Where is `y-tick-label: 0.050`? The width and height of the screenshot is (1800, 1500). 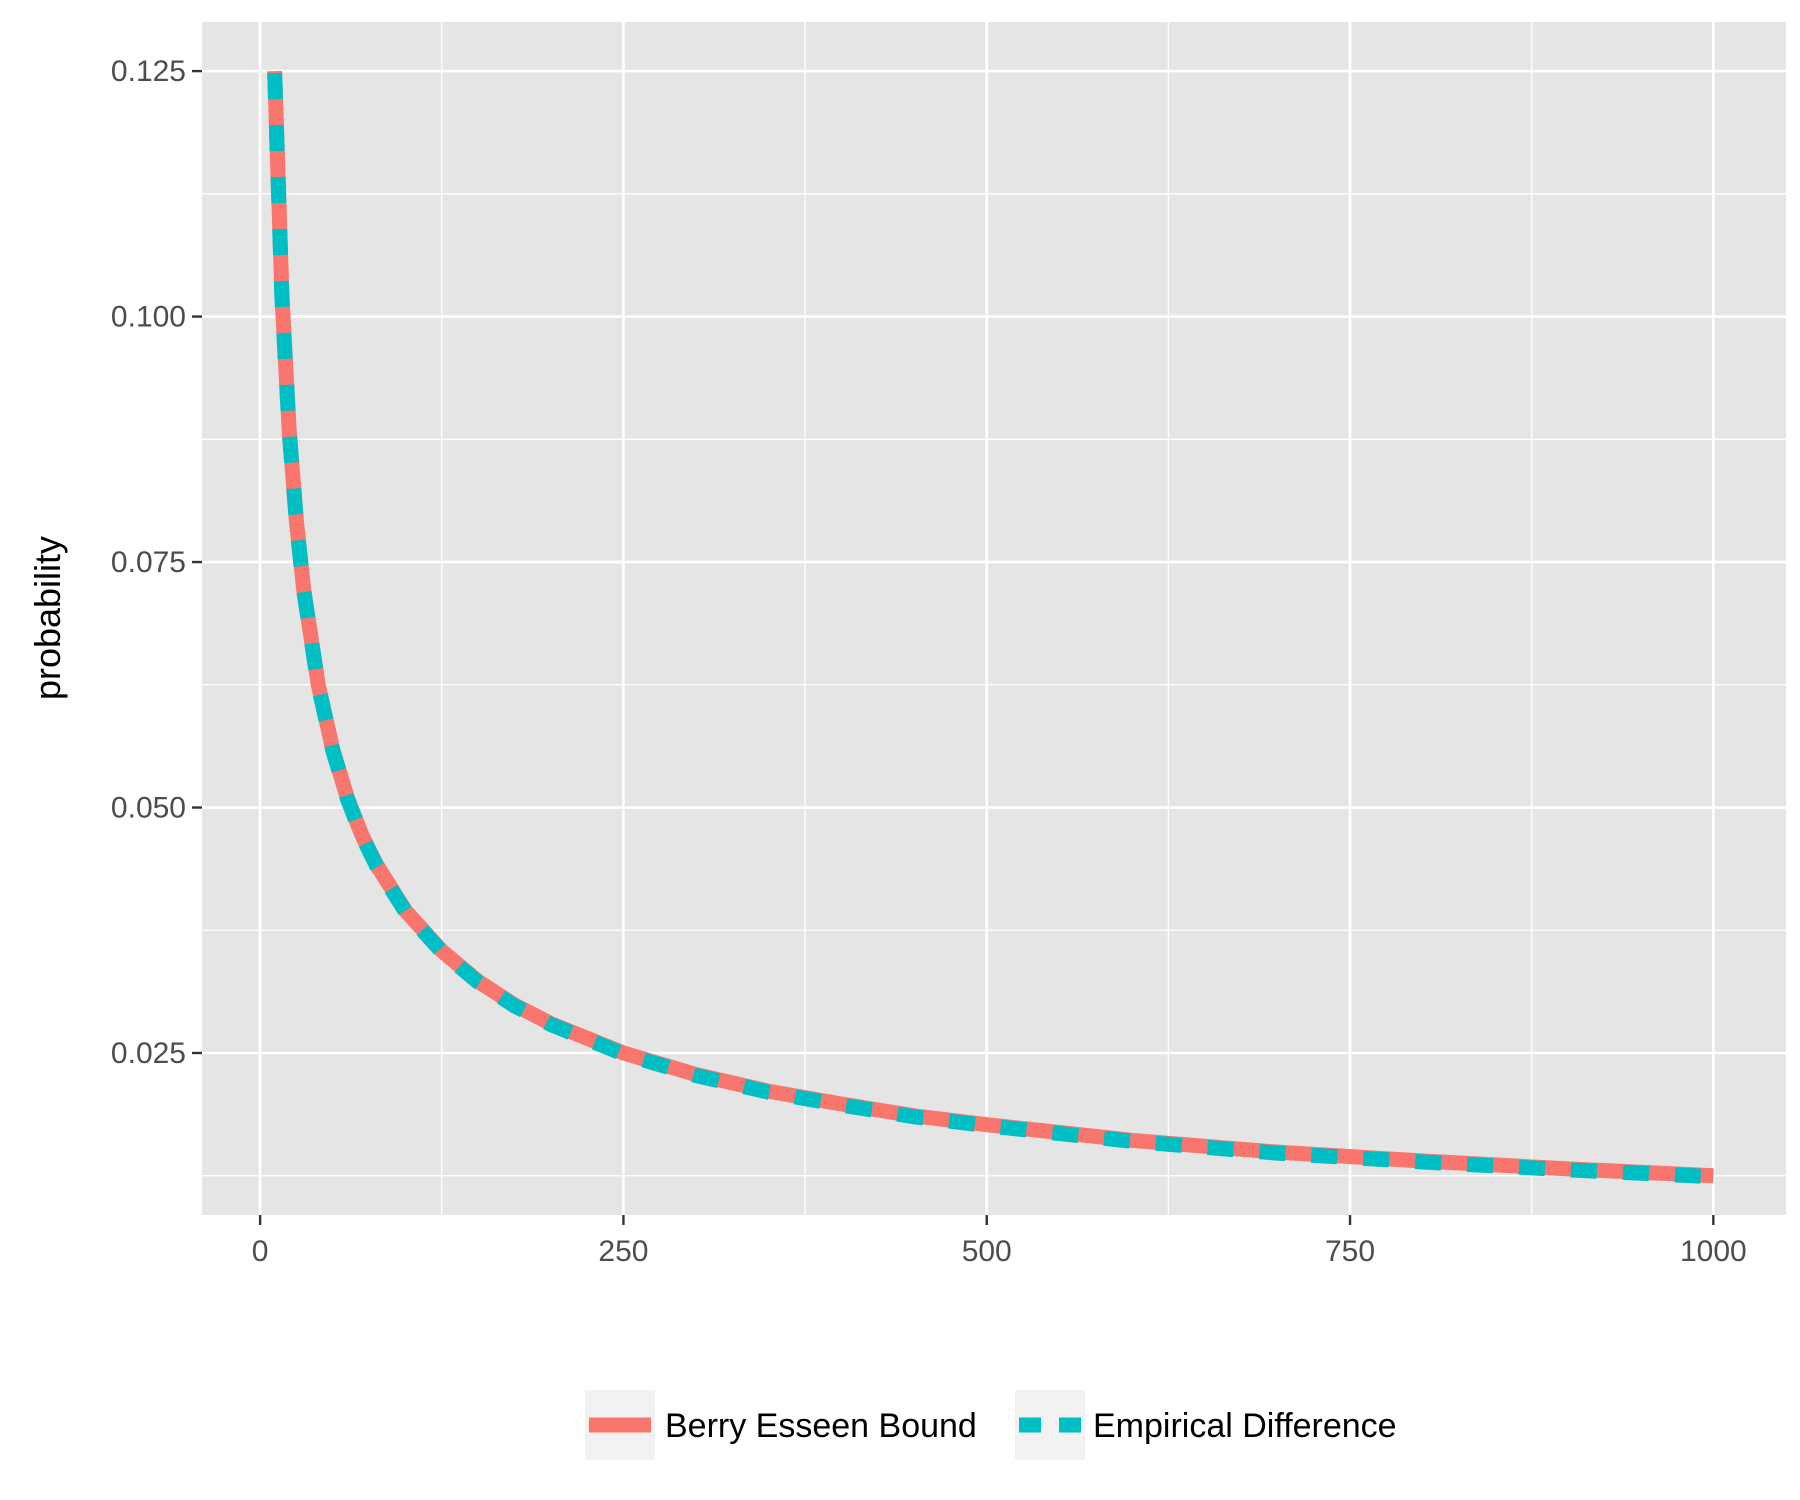 y-tick-label: 0.050 is located at coordinates (148, 808).